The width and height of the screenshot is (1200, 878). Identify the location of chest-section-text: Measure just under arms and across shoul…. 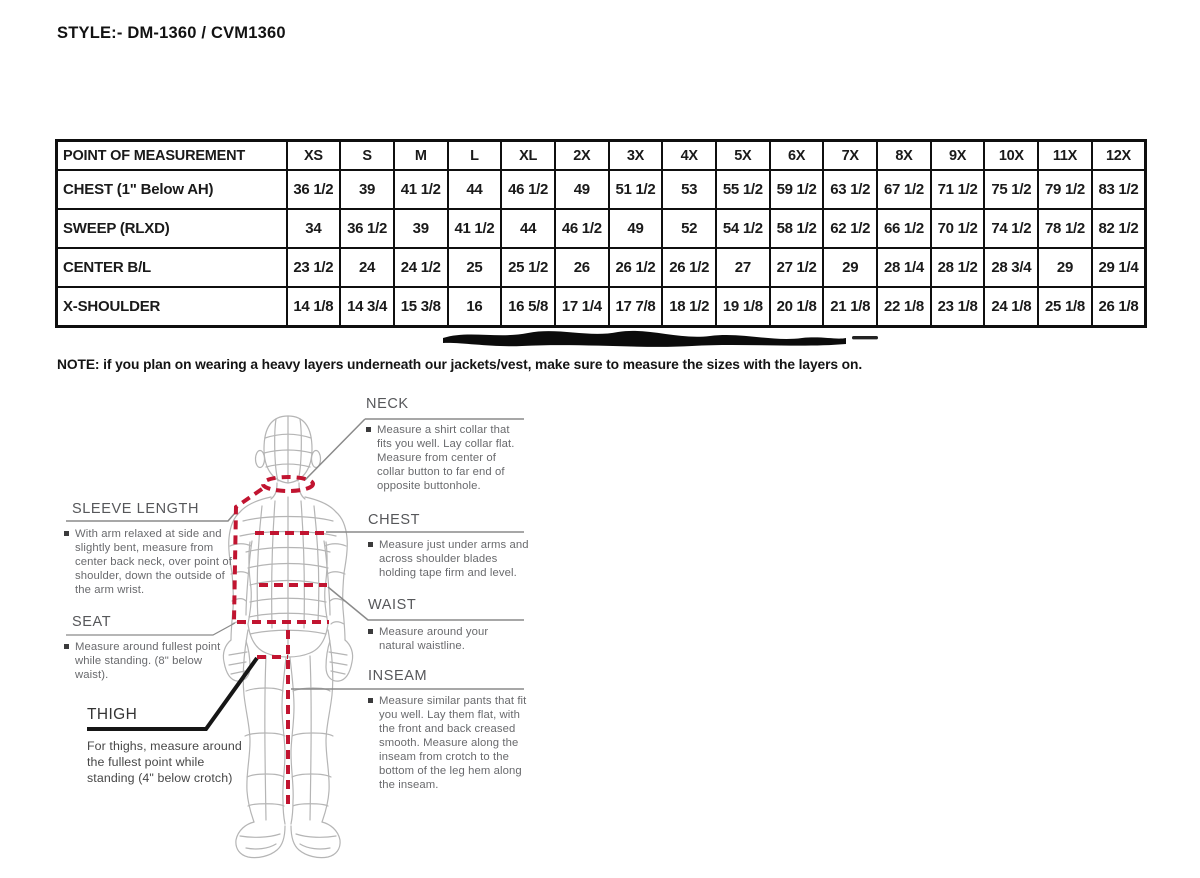
(454, 558).